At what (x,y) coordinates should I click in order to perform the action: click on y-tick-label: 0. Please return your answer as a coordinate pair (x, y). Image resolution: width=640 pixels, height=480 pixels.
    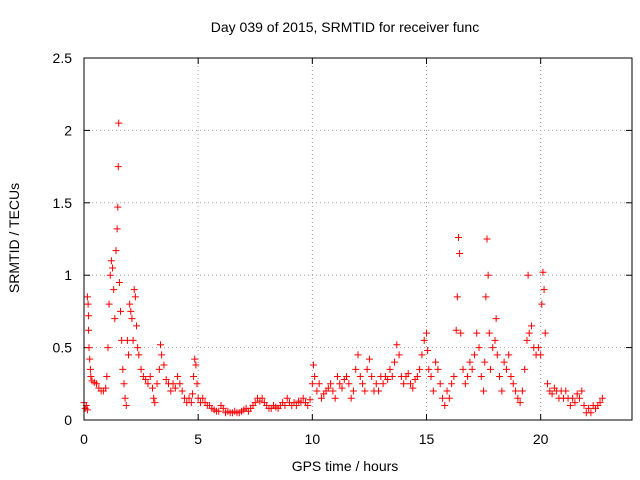
    Looking at the image, I should click on (68, 420).